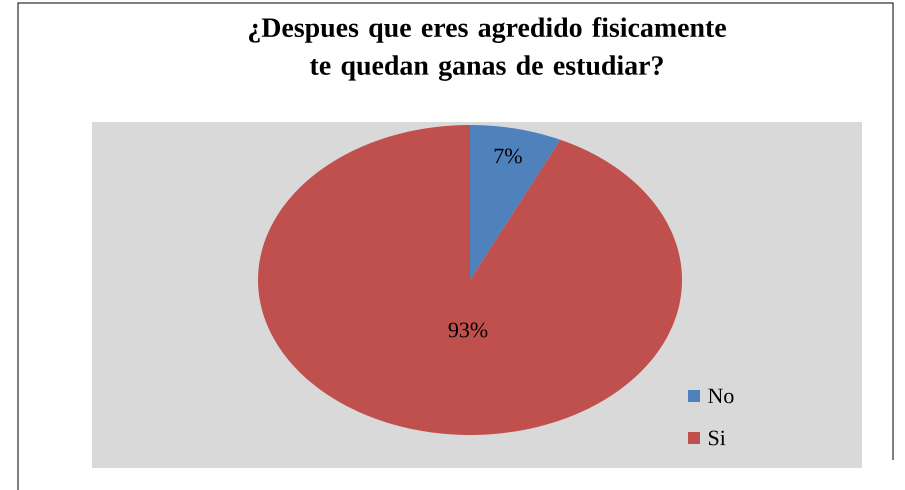 This screenshot has height=490, width=905. I want to click on data-label: 93%, so click(468, 330).